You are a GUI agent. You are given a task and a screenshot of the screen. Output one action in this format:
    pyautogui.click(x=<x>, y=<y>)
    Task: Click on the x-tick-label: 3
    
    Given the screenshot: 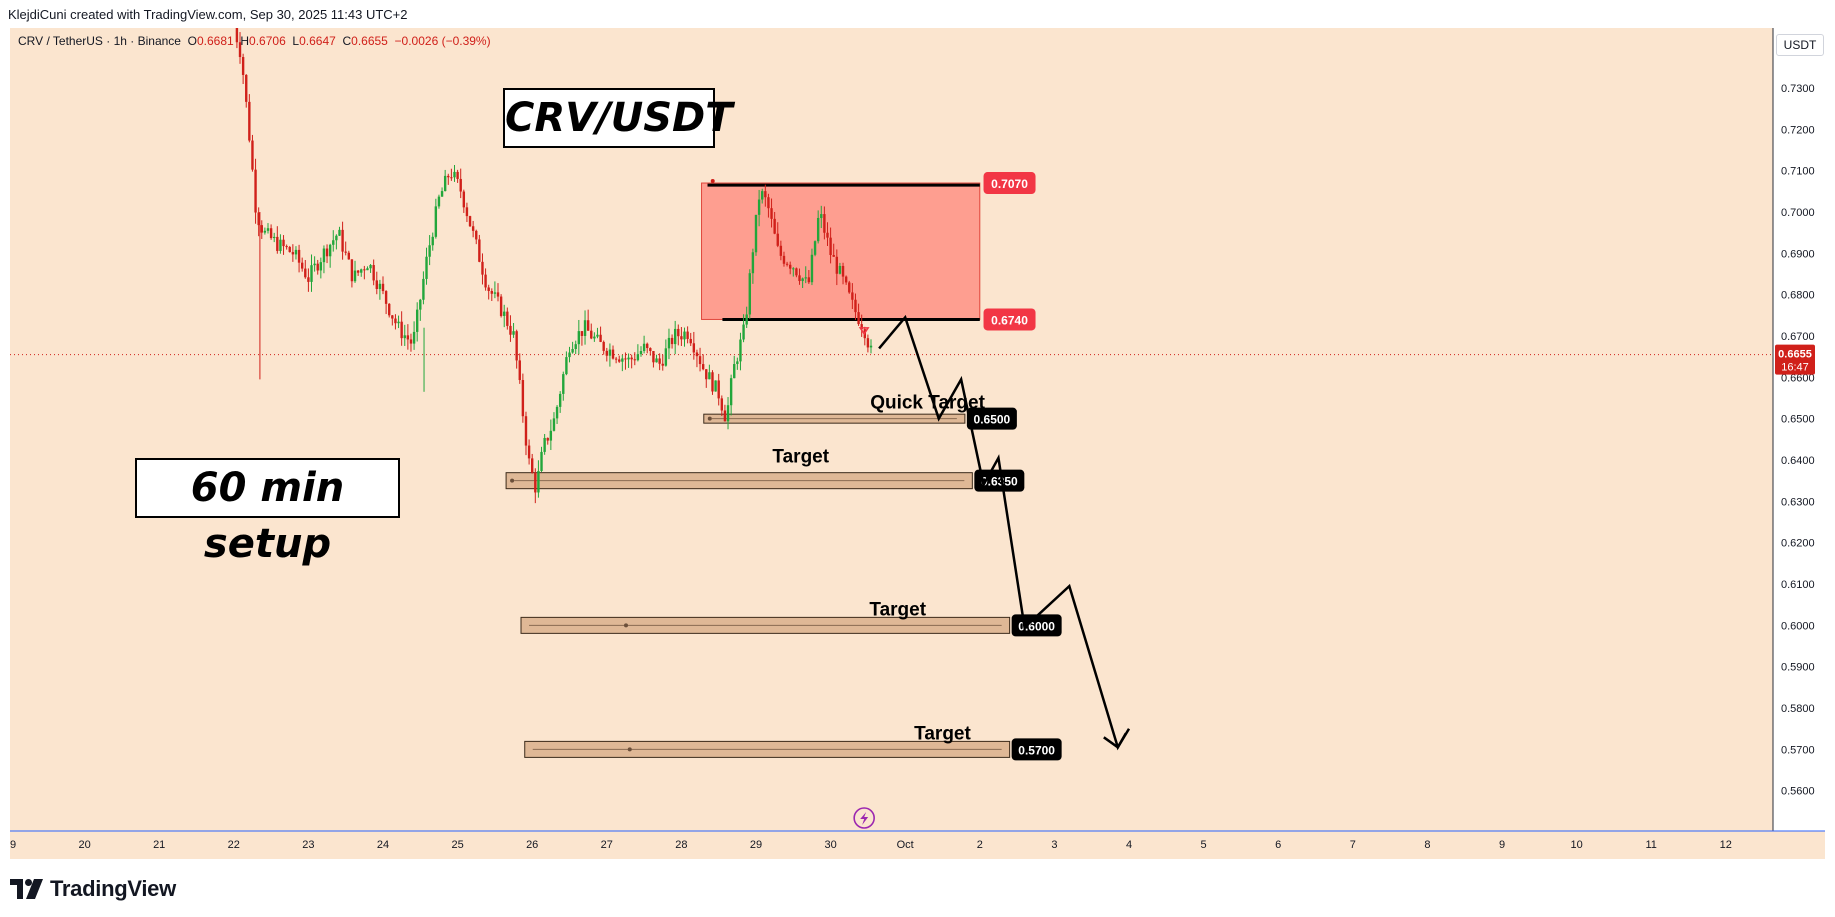 What is the action you would take?
    pyautogui.click(x=1054, y=845)
    